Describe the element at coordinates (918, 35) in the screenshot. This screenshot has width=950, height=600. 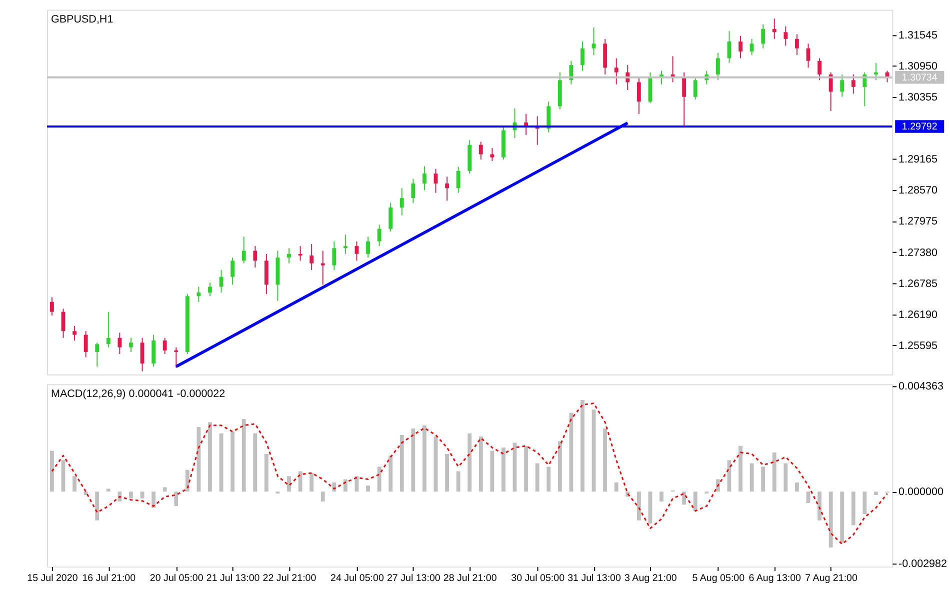
I see `y-tick-label: 1.31545` at that location.